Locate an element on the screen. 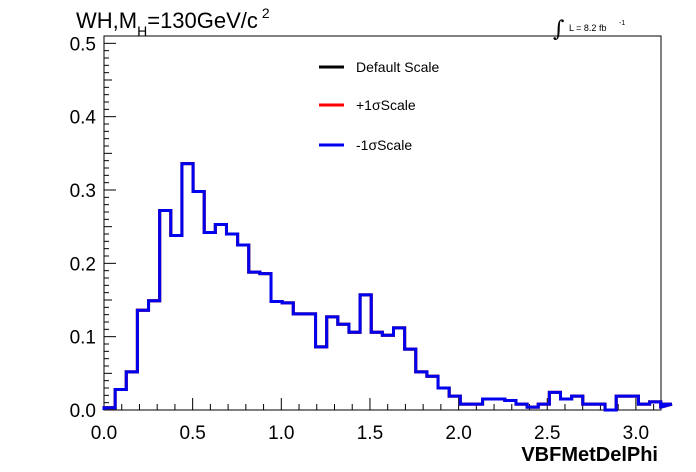  x-tick-label: 1.5 is located at coordinates (370, 433).